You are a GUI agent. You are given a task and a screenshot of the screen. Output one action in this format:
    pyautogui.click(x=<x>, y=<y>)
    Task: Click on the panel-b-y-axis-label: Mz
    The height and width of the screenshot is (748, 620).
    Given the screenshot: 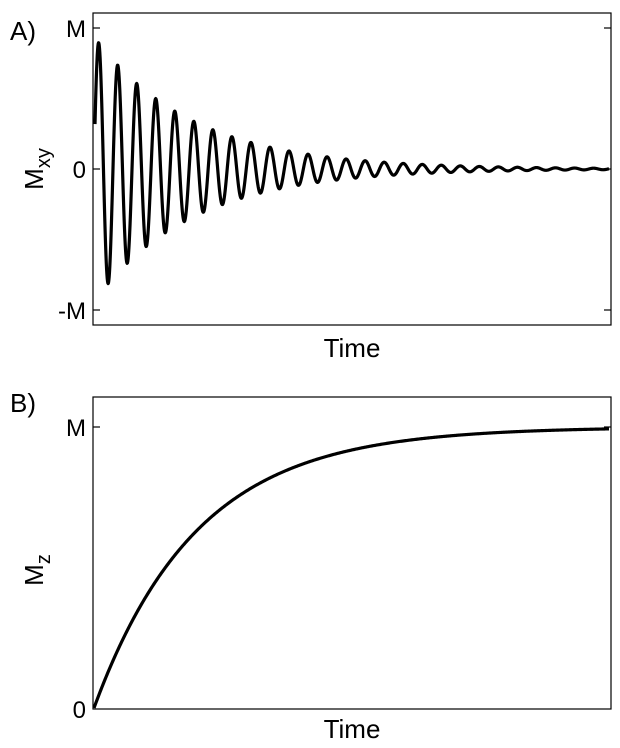 What is the action you would take?
    pyautogui.click(x=37, y=570)
    